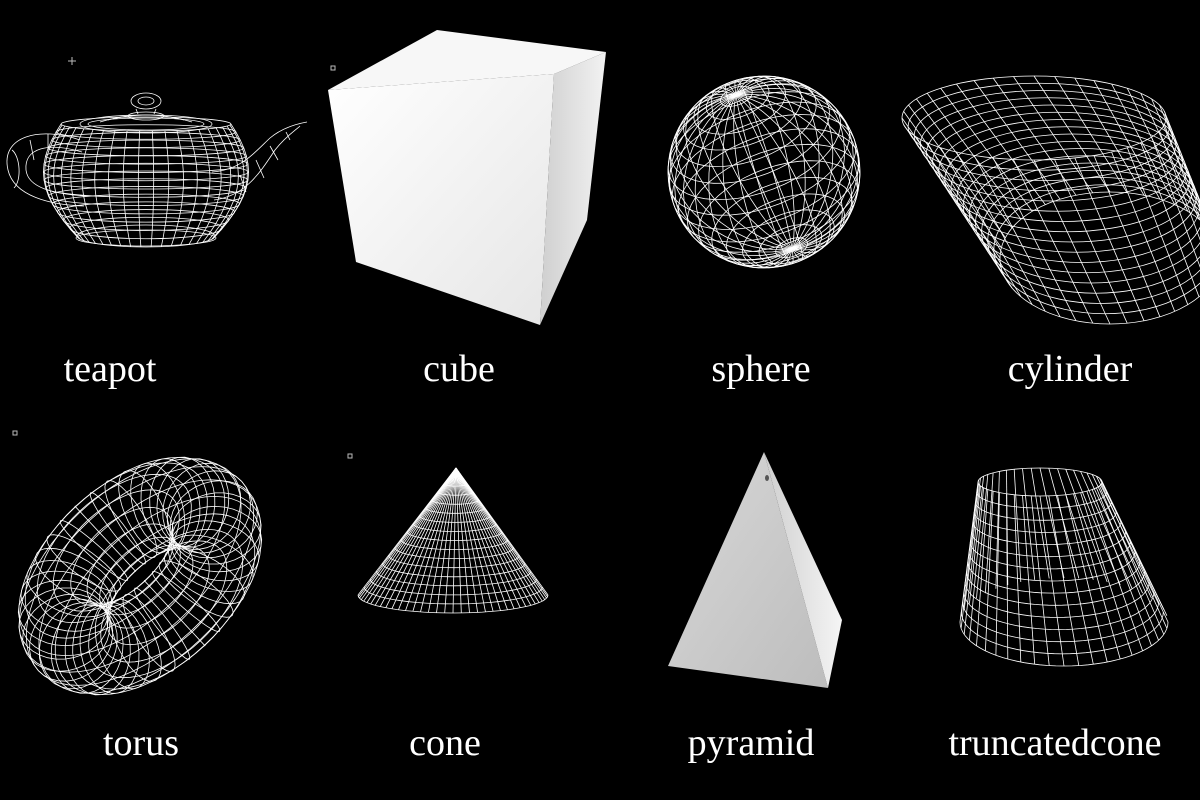 The image size is (1200, 800). Describe the element at coordinates (182, 257) in the screenshot. I see `corner-marks` at that location.